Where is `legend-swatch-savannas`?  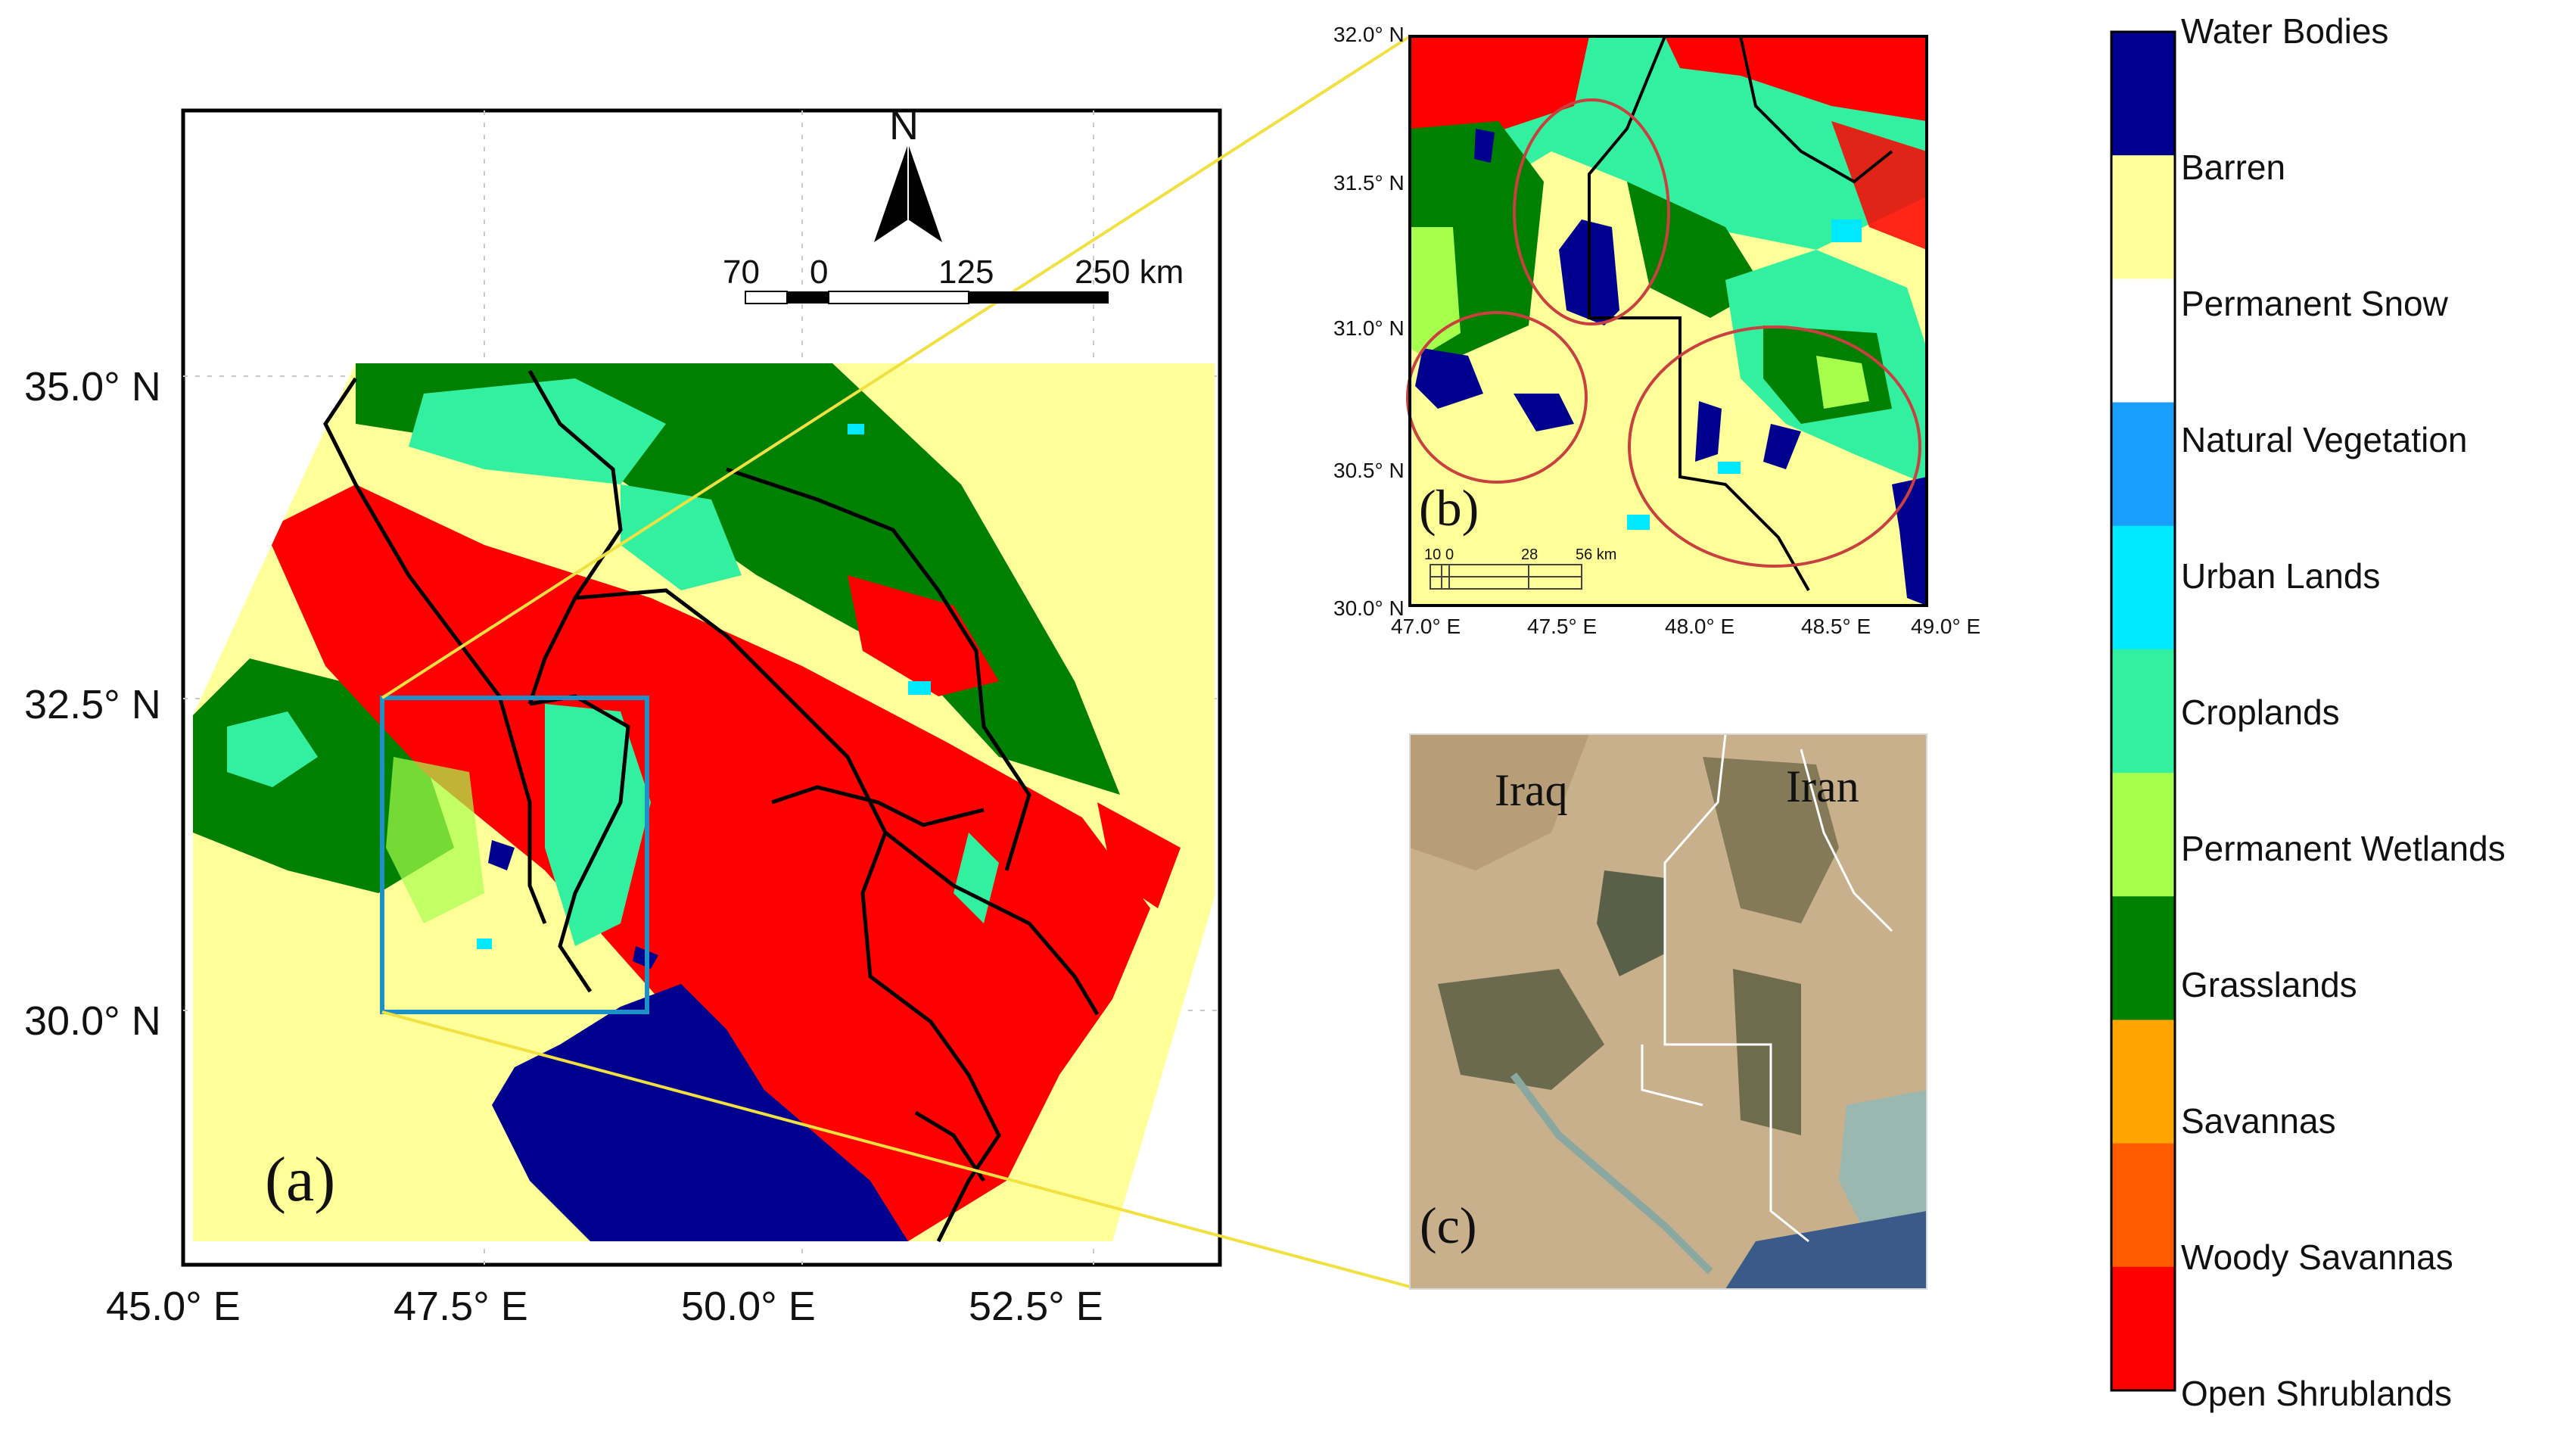 legend-swatch-savannas is located at coordinates (2143, 1082).